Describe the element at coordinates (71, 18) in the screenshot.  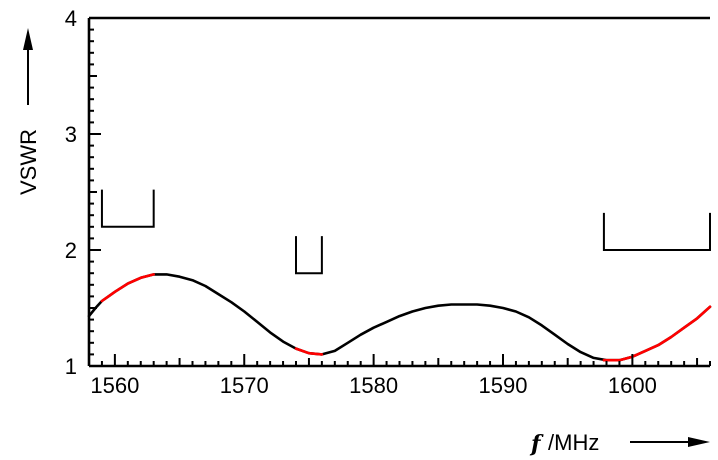
I see `y-tick-label: 4` at that location.